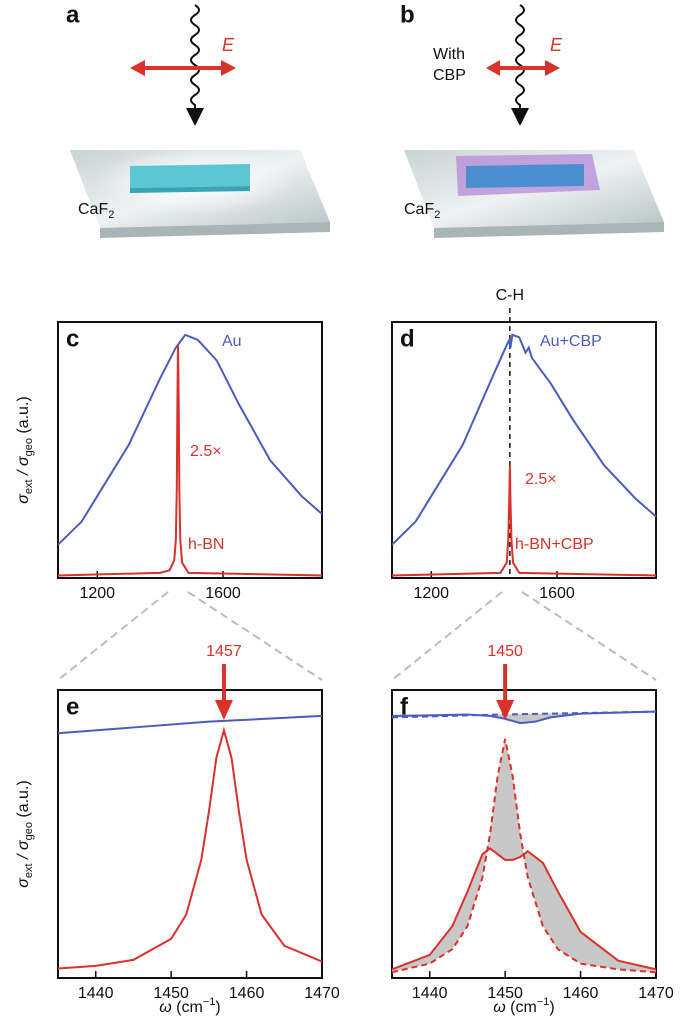 The height and width of the screenshot is (1021, 680). What do you see at coordinates (449, 54) in the screenshot?
I see `coating-label: With` at bounding box center [449, 54].